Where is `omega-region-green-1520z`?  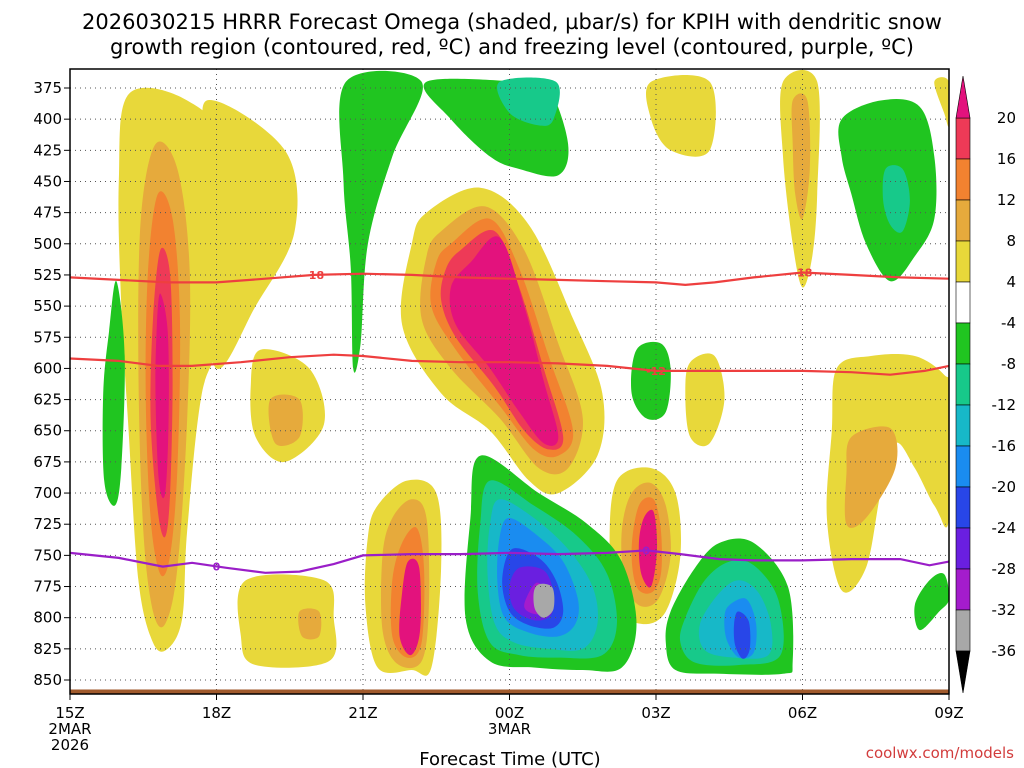 omega-region-green-1520z is located at coordinates (113, 393).